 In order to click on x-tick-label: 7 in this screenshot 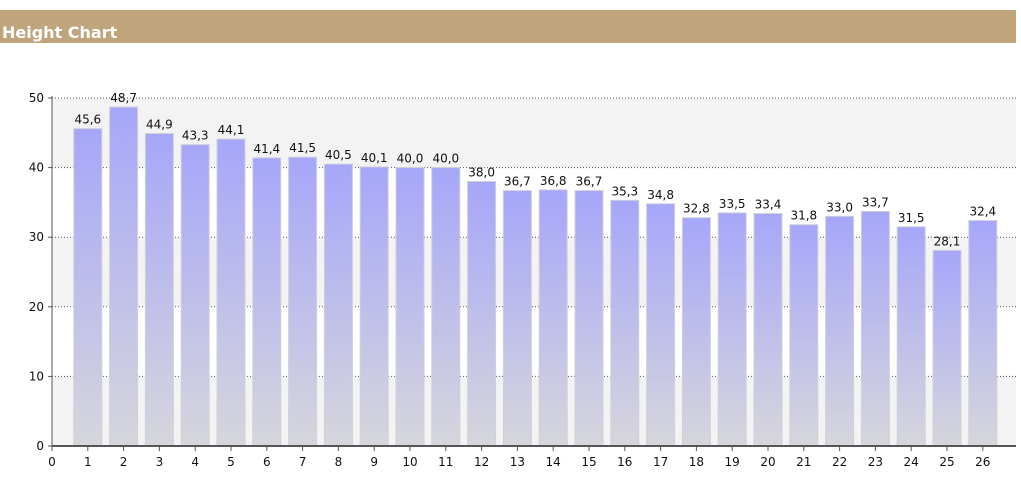, I will do `click(303, 462)`.